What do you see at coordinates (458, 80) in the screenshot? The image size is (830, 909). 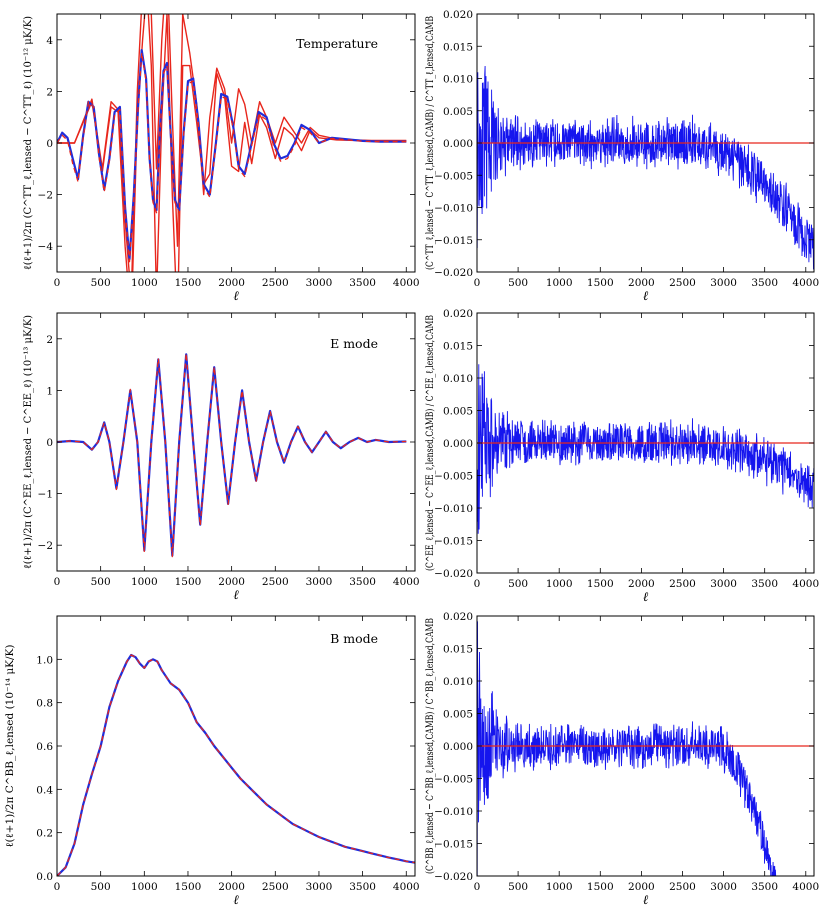 I see `y-tick-label: 0.010` at bounding box center [458, 80].